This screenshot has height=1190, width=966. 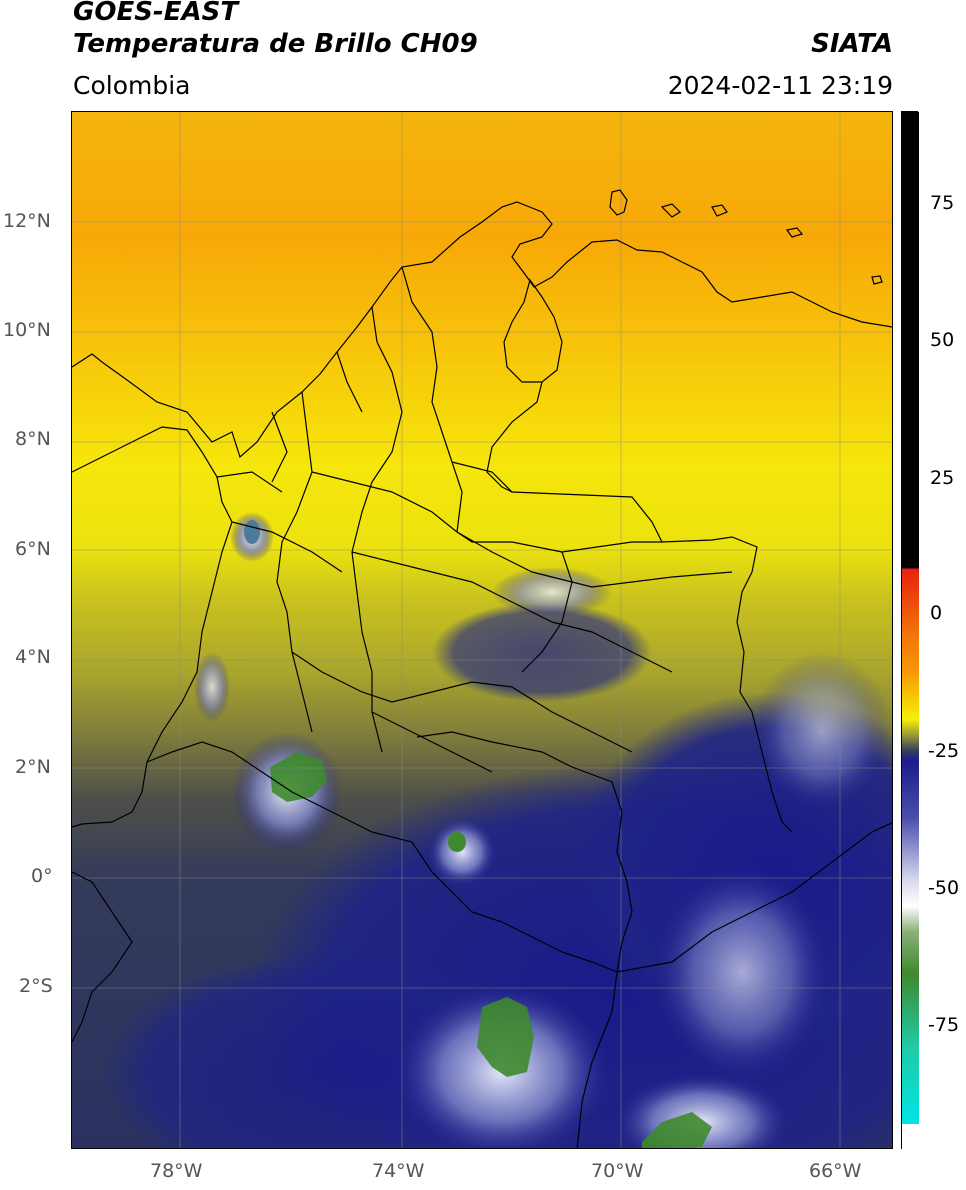 What do you see at coordinates (33, 767) in the screenshot?
I see `lat-label-2n: 2°N` at bounding box center [33, 767].